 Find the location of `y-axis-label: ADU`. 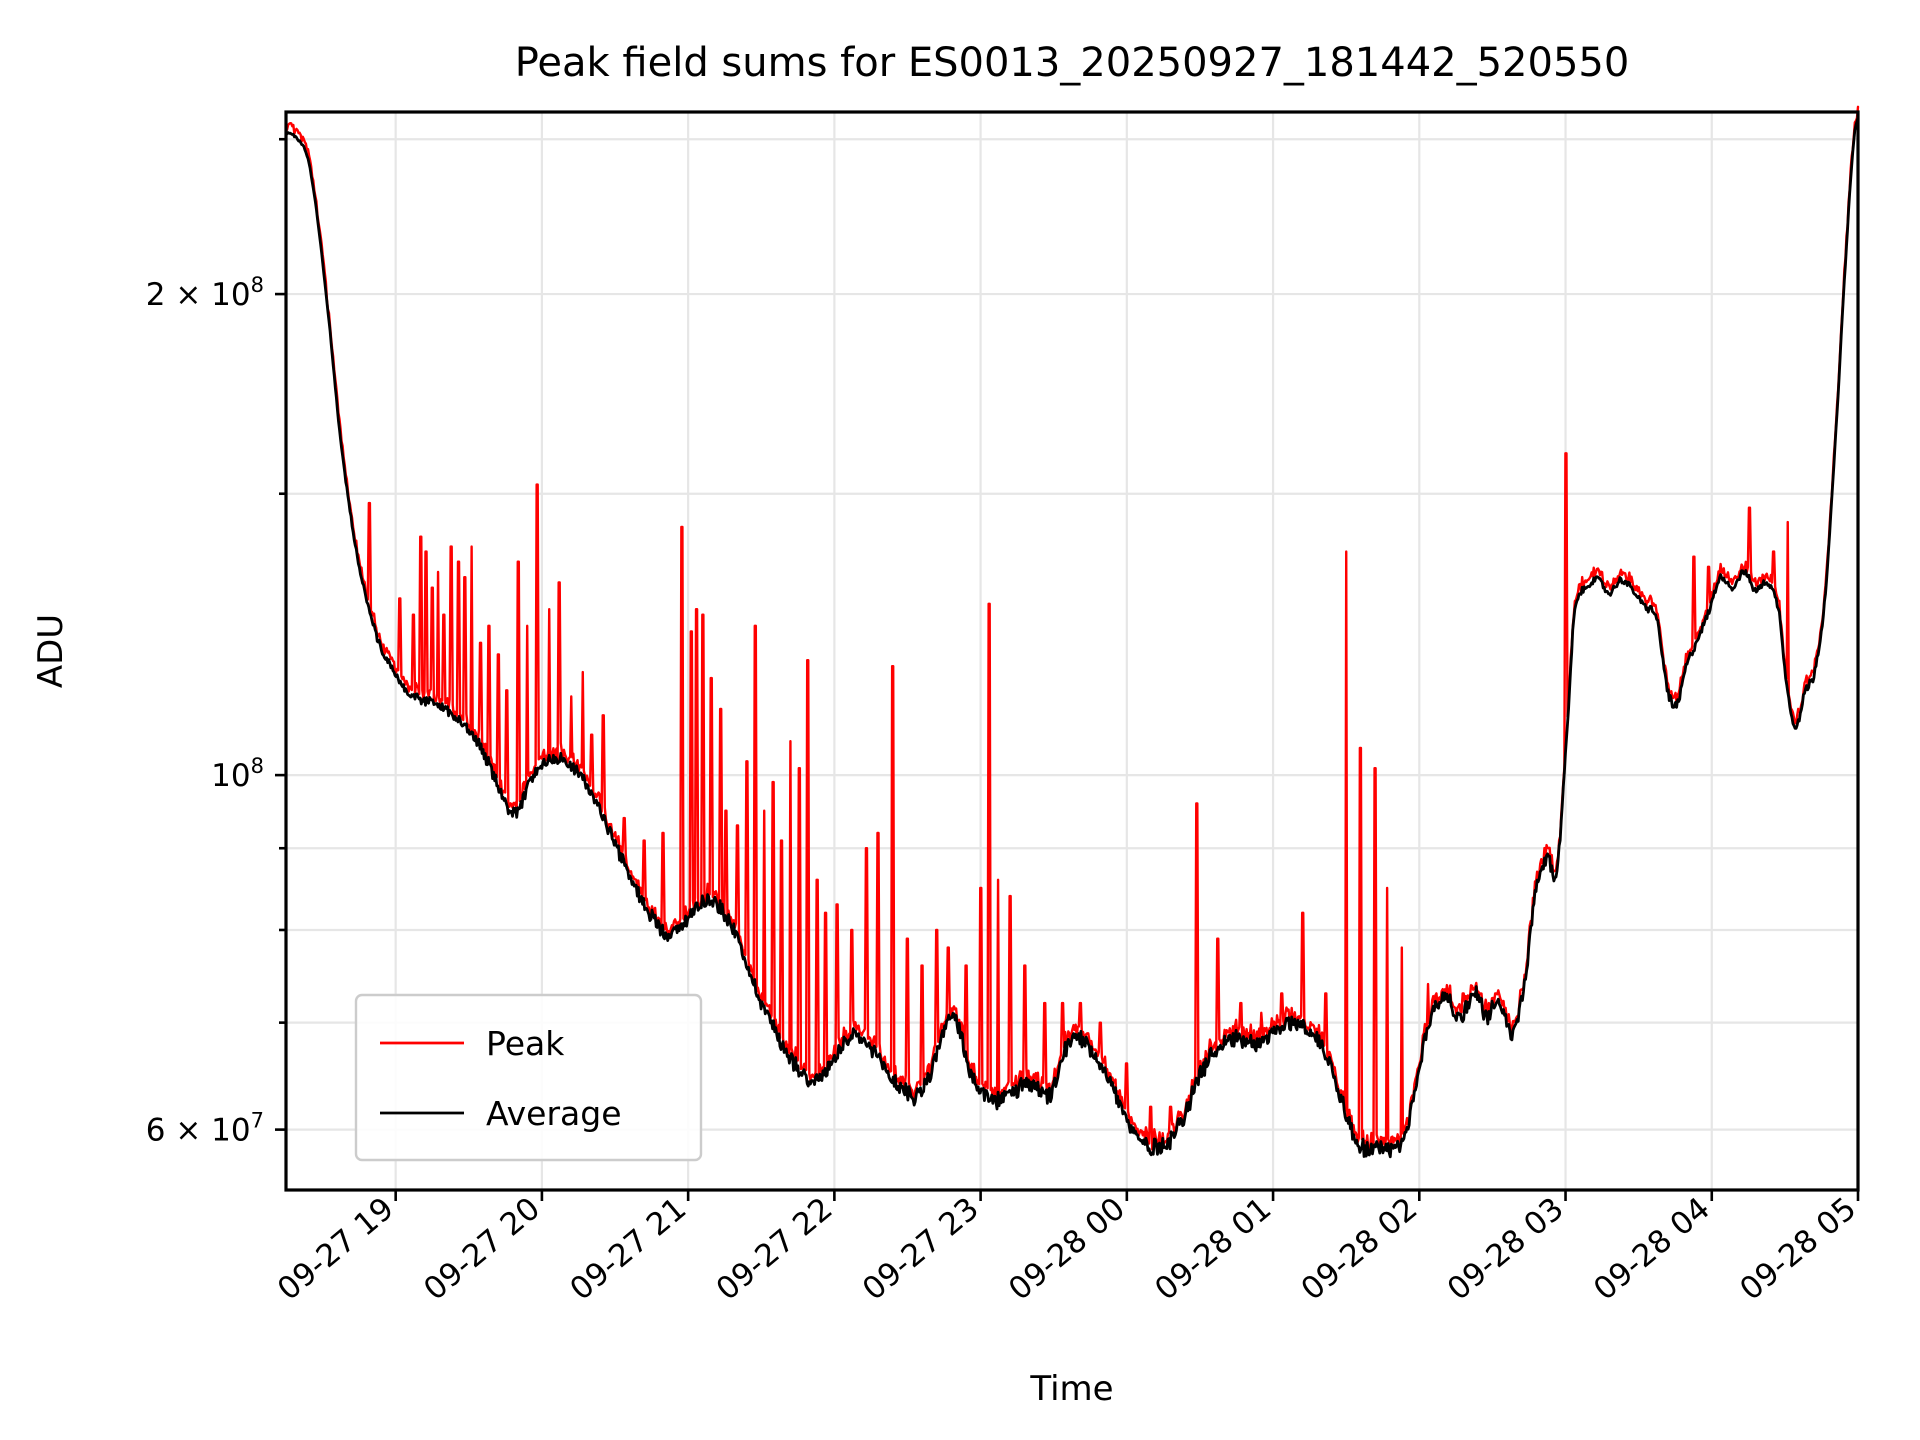

y-axis-label: ADU is located at coordinates (51, 651).